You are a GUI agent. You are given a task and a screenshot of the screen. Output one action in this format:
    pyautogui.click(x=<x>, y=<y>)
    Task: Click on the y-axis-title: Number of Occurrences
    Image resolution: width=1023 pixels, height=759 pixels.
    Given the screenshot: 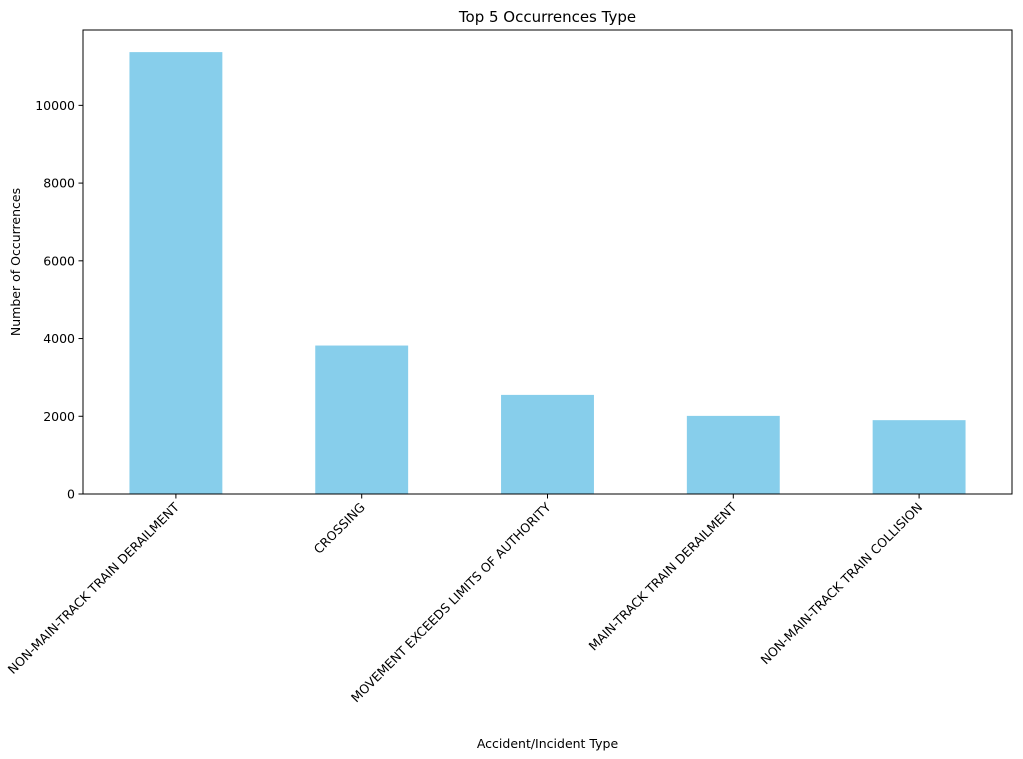 What is the action you would take?
    pyautogui.click(x=15, y=262)
    